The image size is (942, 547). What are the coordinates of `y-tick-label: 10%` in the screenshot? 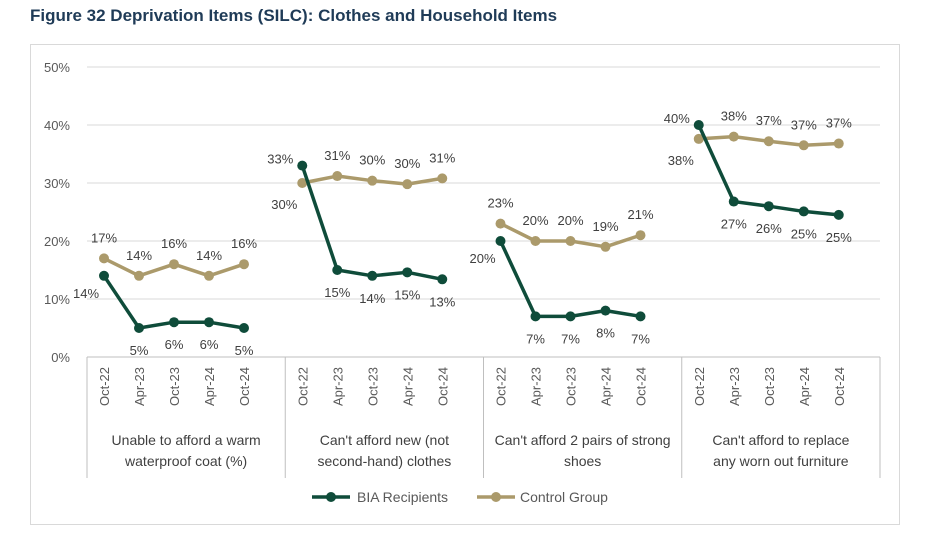 It's located at (57, 299).